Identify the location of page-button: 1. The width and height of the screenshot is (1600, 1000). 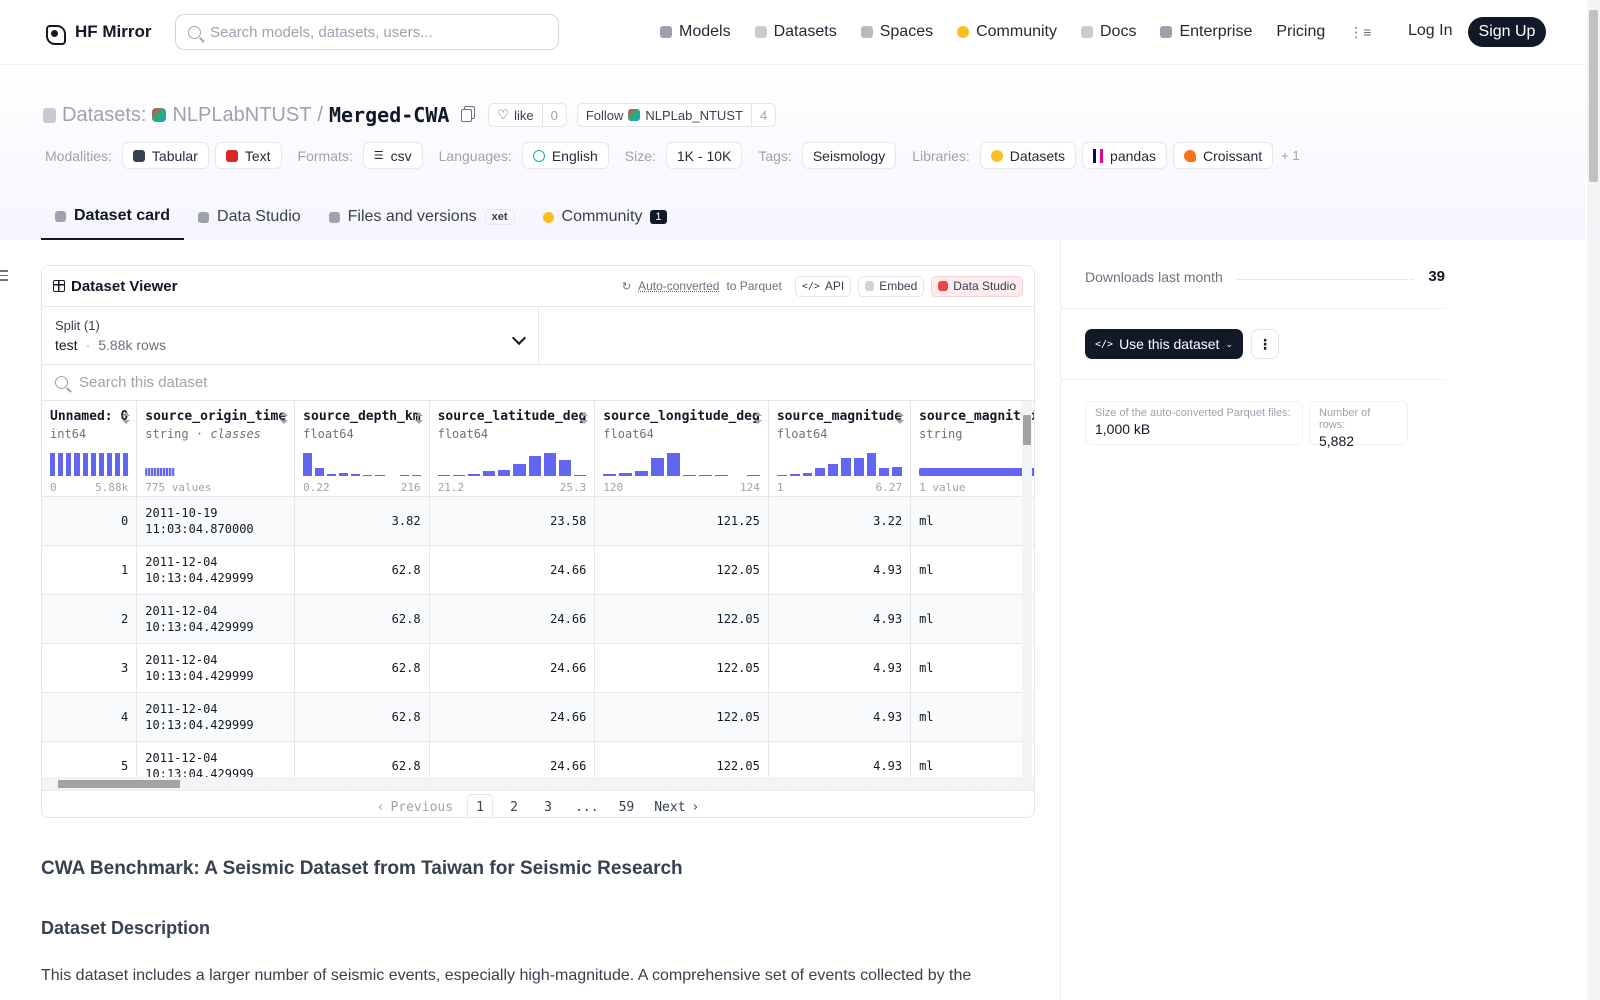
(480, 805).